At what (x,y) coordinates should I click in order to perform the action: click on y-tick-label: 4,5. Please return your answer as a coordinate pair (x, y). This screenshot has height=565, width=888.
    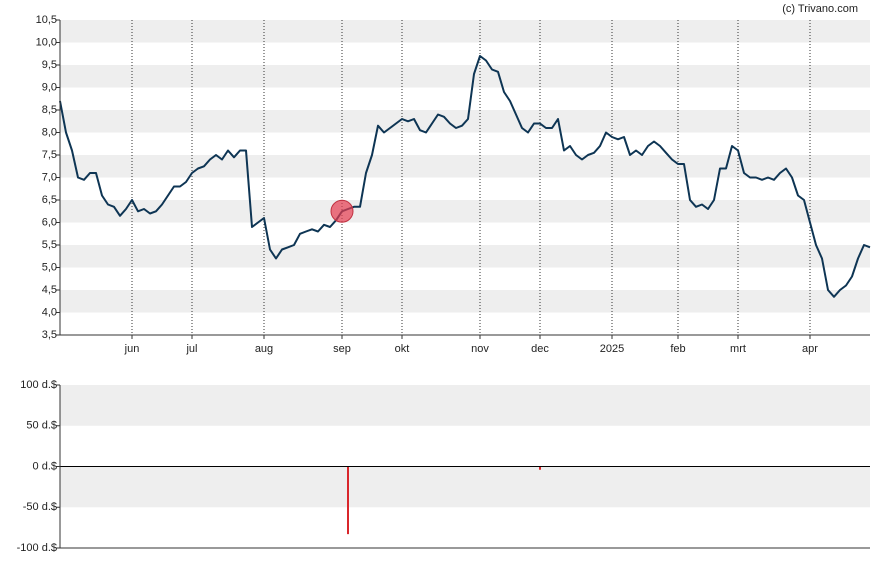
    Looking at the image, I should click on (49, 290).